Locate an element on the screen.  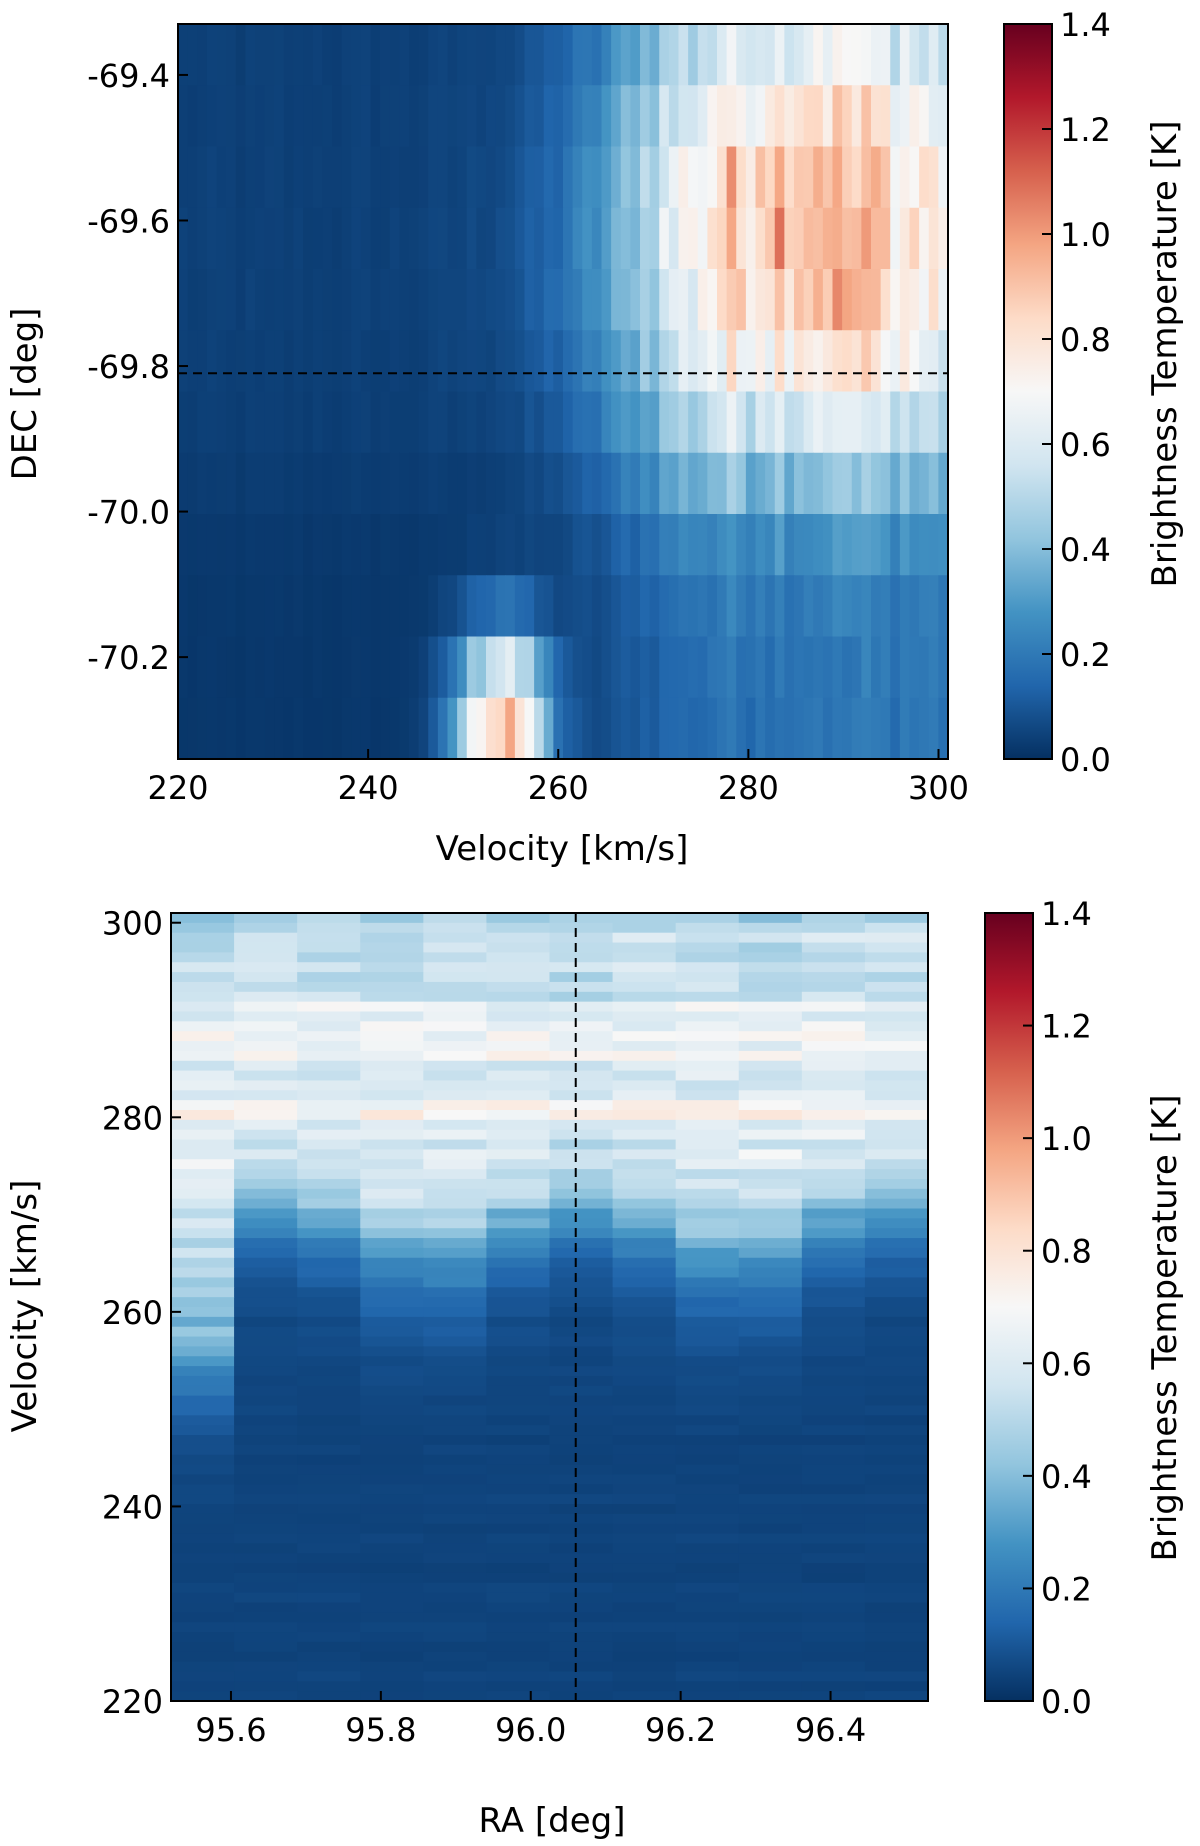
bottom-y-tick-label: 240 is located at coordinates (132, 1507).